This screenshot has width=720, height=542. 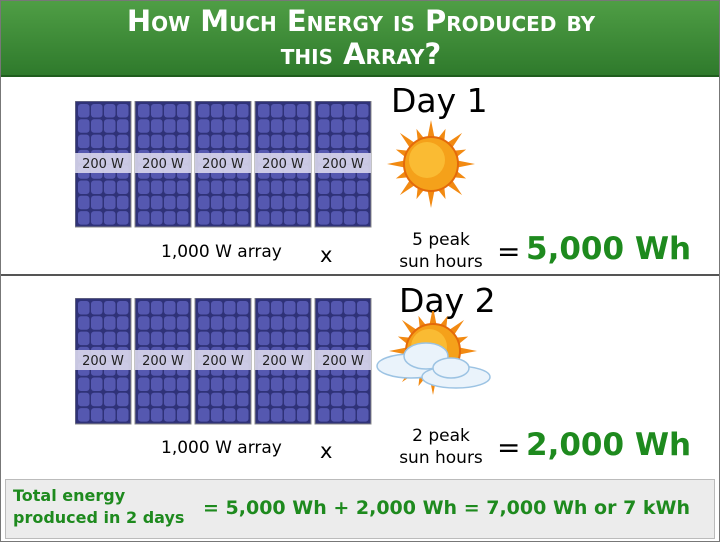 What do you see at coordinates (609, 445) in the screenshot?
I see `result: 2,000 Wh` at bounding box center [609, 445].